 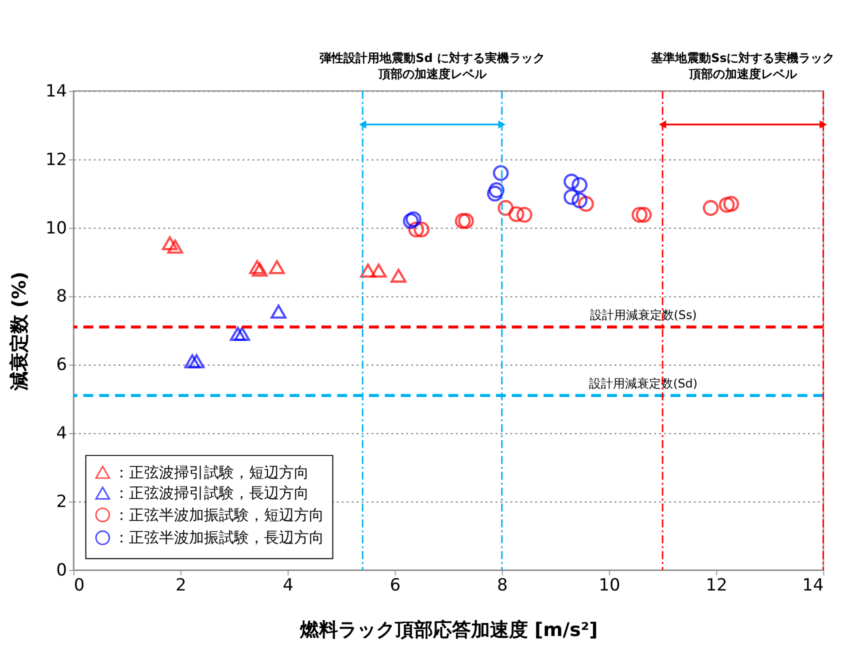 What do you see at coordinates (212, 493) in the screenshot?
I see `legend-label: ：正弦波掃引試験，長辺方向` at bounding box center [212, 493].